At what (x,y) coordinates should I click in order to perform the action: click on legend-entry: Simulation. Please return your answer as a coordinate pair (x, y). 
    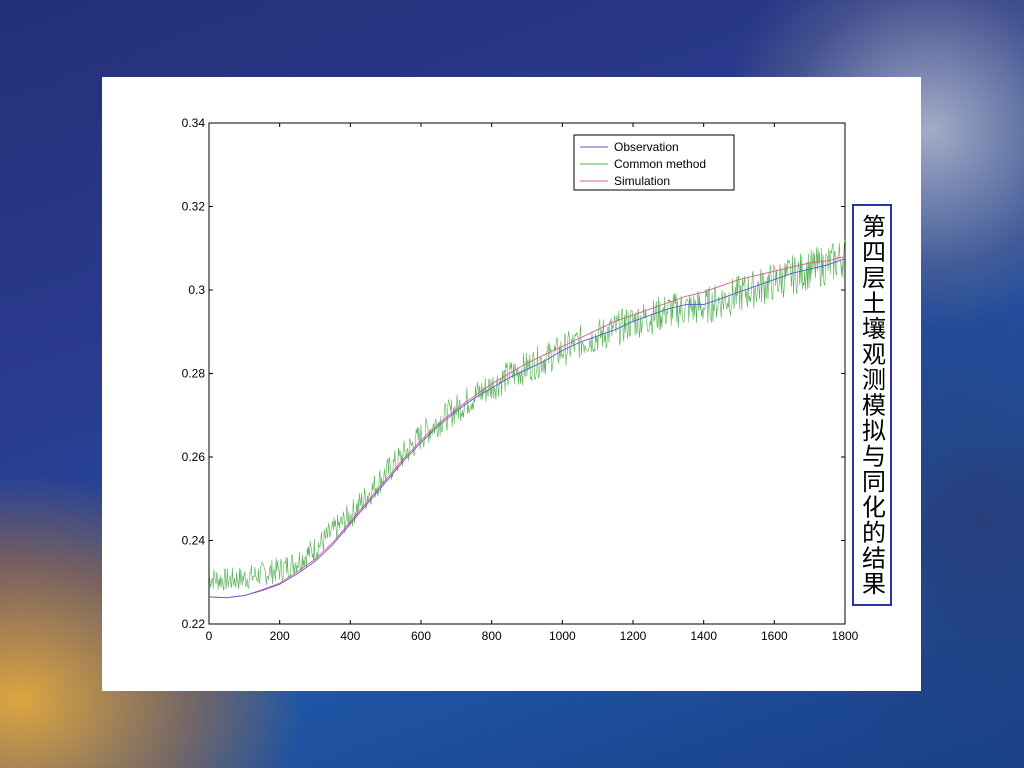
    Looking at the image, I should click on (642, 181).